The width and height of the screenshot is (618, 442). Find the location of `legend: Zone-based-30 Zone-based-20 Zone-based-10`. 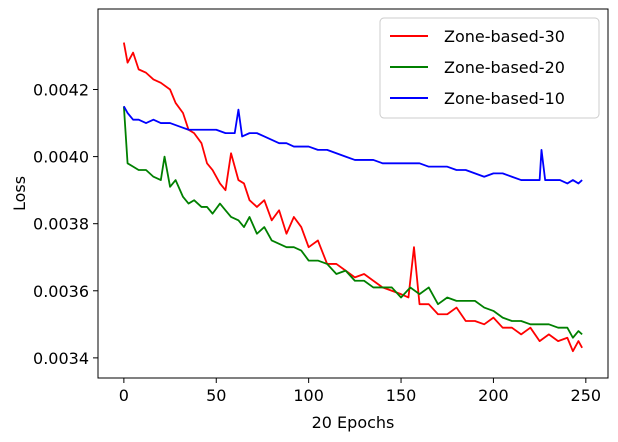

legend: Zone-based-30 Zone-based-20 Zone-based-10 is located at coordinates (489, 68).